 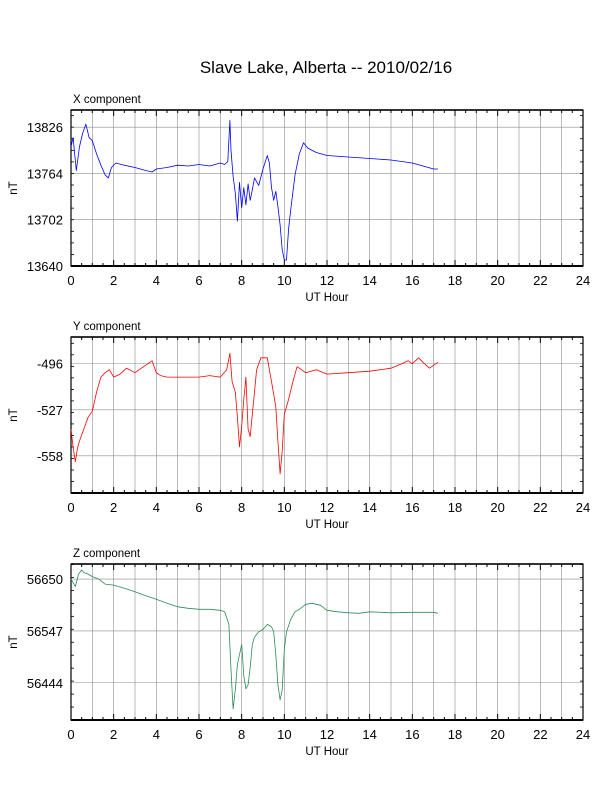 What do you see at coordinates (107, 100) in the screenshot?
I see `panel-label: X component` at bounding box center [107, 100].